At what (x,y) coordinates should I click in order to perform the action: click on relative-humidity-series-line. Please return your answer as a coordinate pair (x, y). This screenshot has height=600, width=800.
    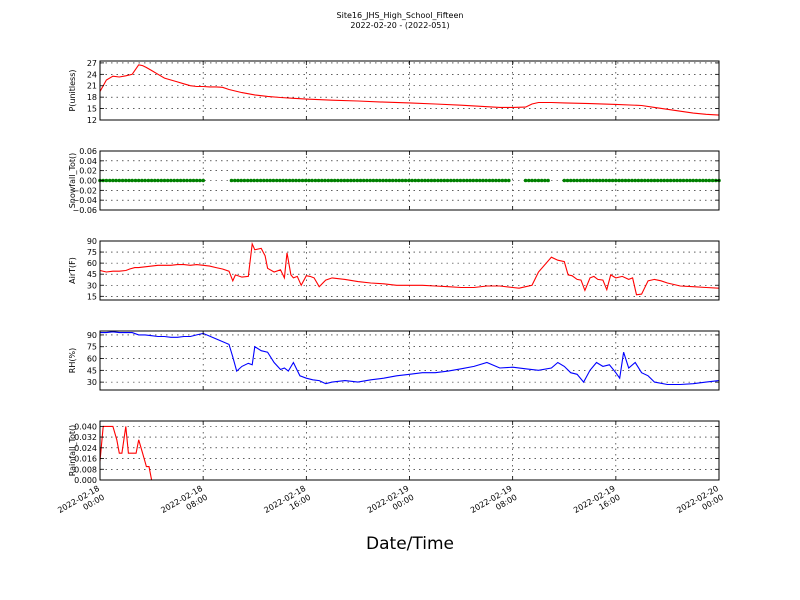
    Looking at the image, I should click on (410, 358).